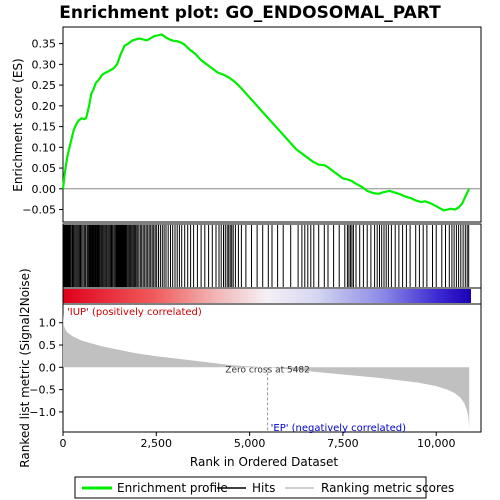 Image resolution: width=500 pixels, height=500 pixels. I want to click on es-tick-label: 0.05, so click(44, 168).